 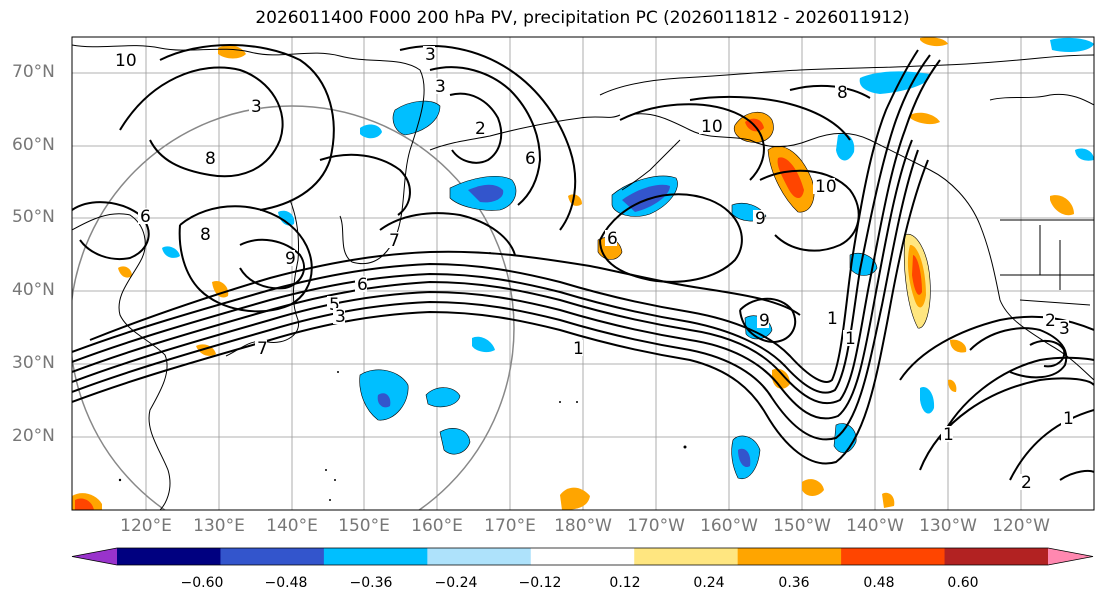 What do you see at coordinates (33, 72) in the screenshot?
I see `latitude-label: 70°N` at bounding box center [33, 72].